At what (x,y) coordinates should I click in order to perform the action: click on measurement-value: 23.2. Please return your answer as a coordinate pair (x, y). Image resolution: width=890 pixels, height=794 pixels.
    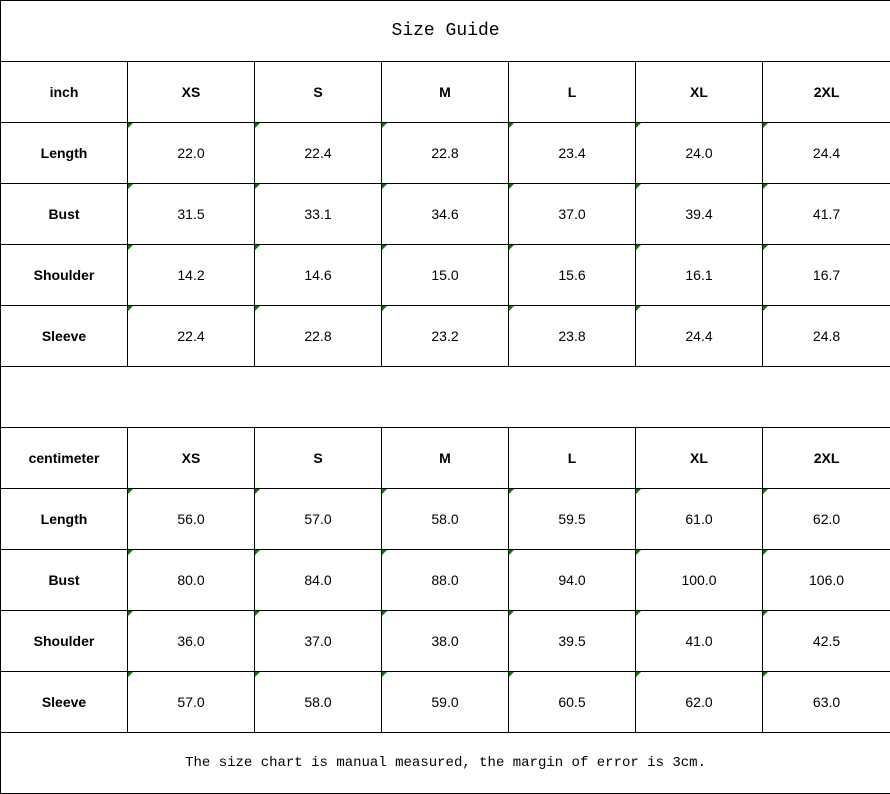
    Looking at the image, I should click on (445, 336).